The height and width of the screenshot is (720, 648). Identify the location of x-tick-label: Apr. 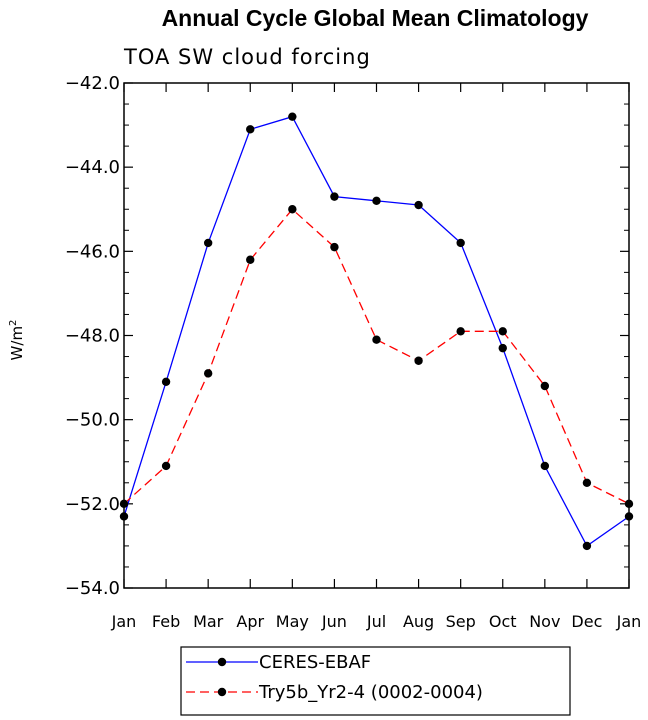
(250, 621).